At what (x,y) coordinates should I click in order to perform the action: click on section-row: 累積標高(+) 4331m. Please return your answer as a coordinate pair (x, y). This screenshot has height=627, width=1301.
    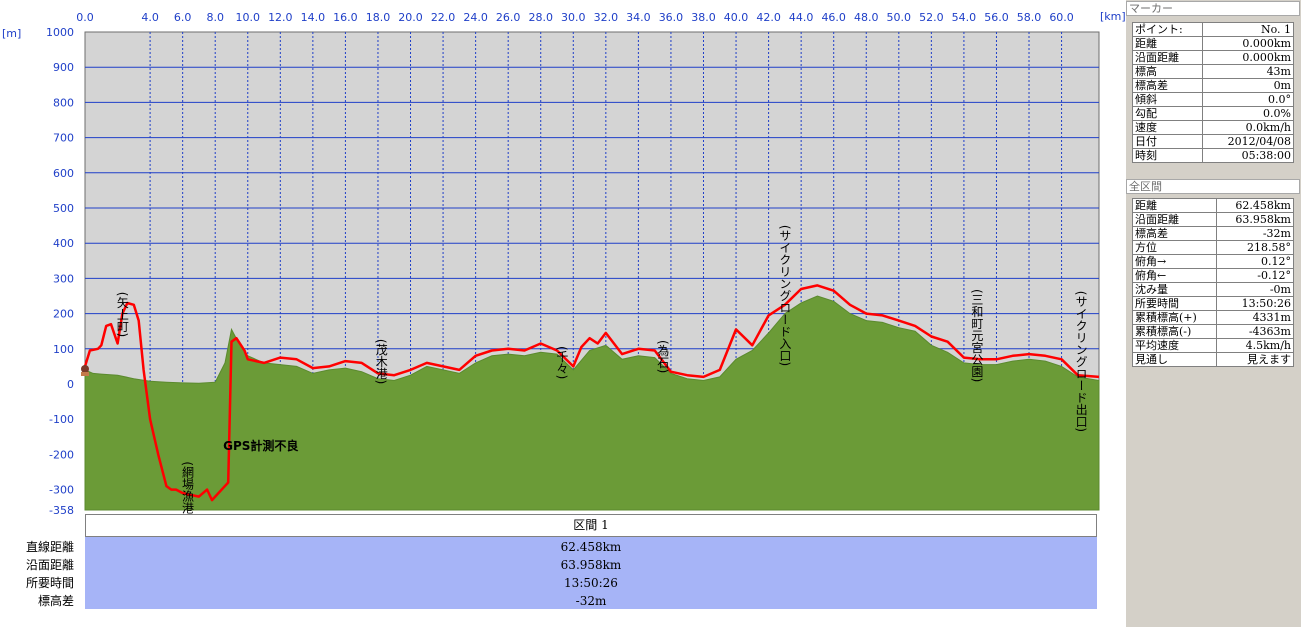
    Looking at the image, I should click on (1212, 317).